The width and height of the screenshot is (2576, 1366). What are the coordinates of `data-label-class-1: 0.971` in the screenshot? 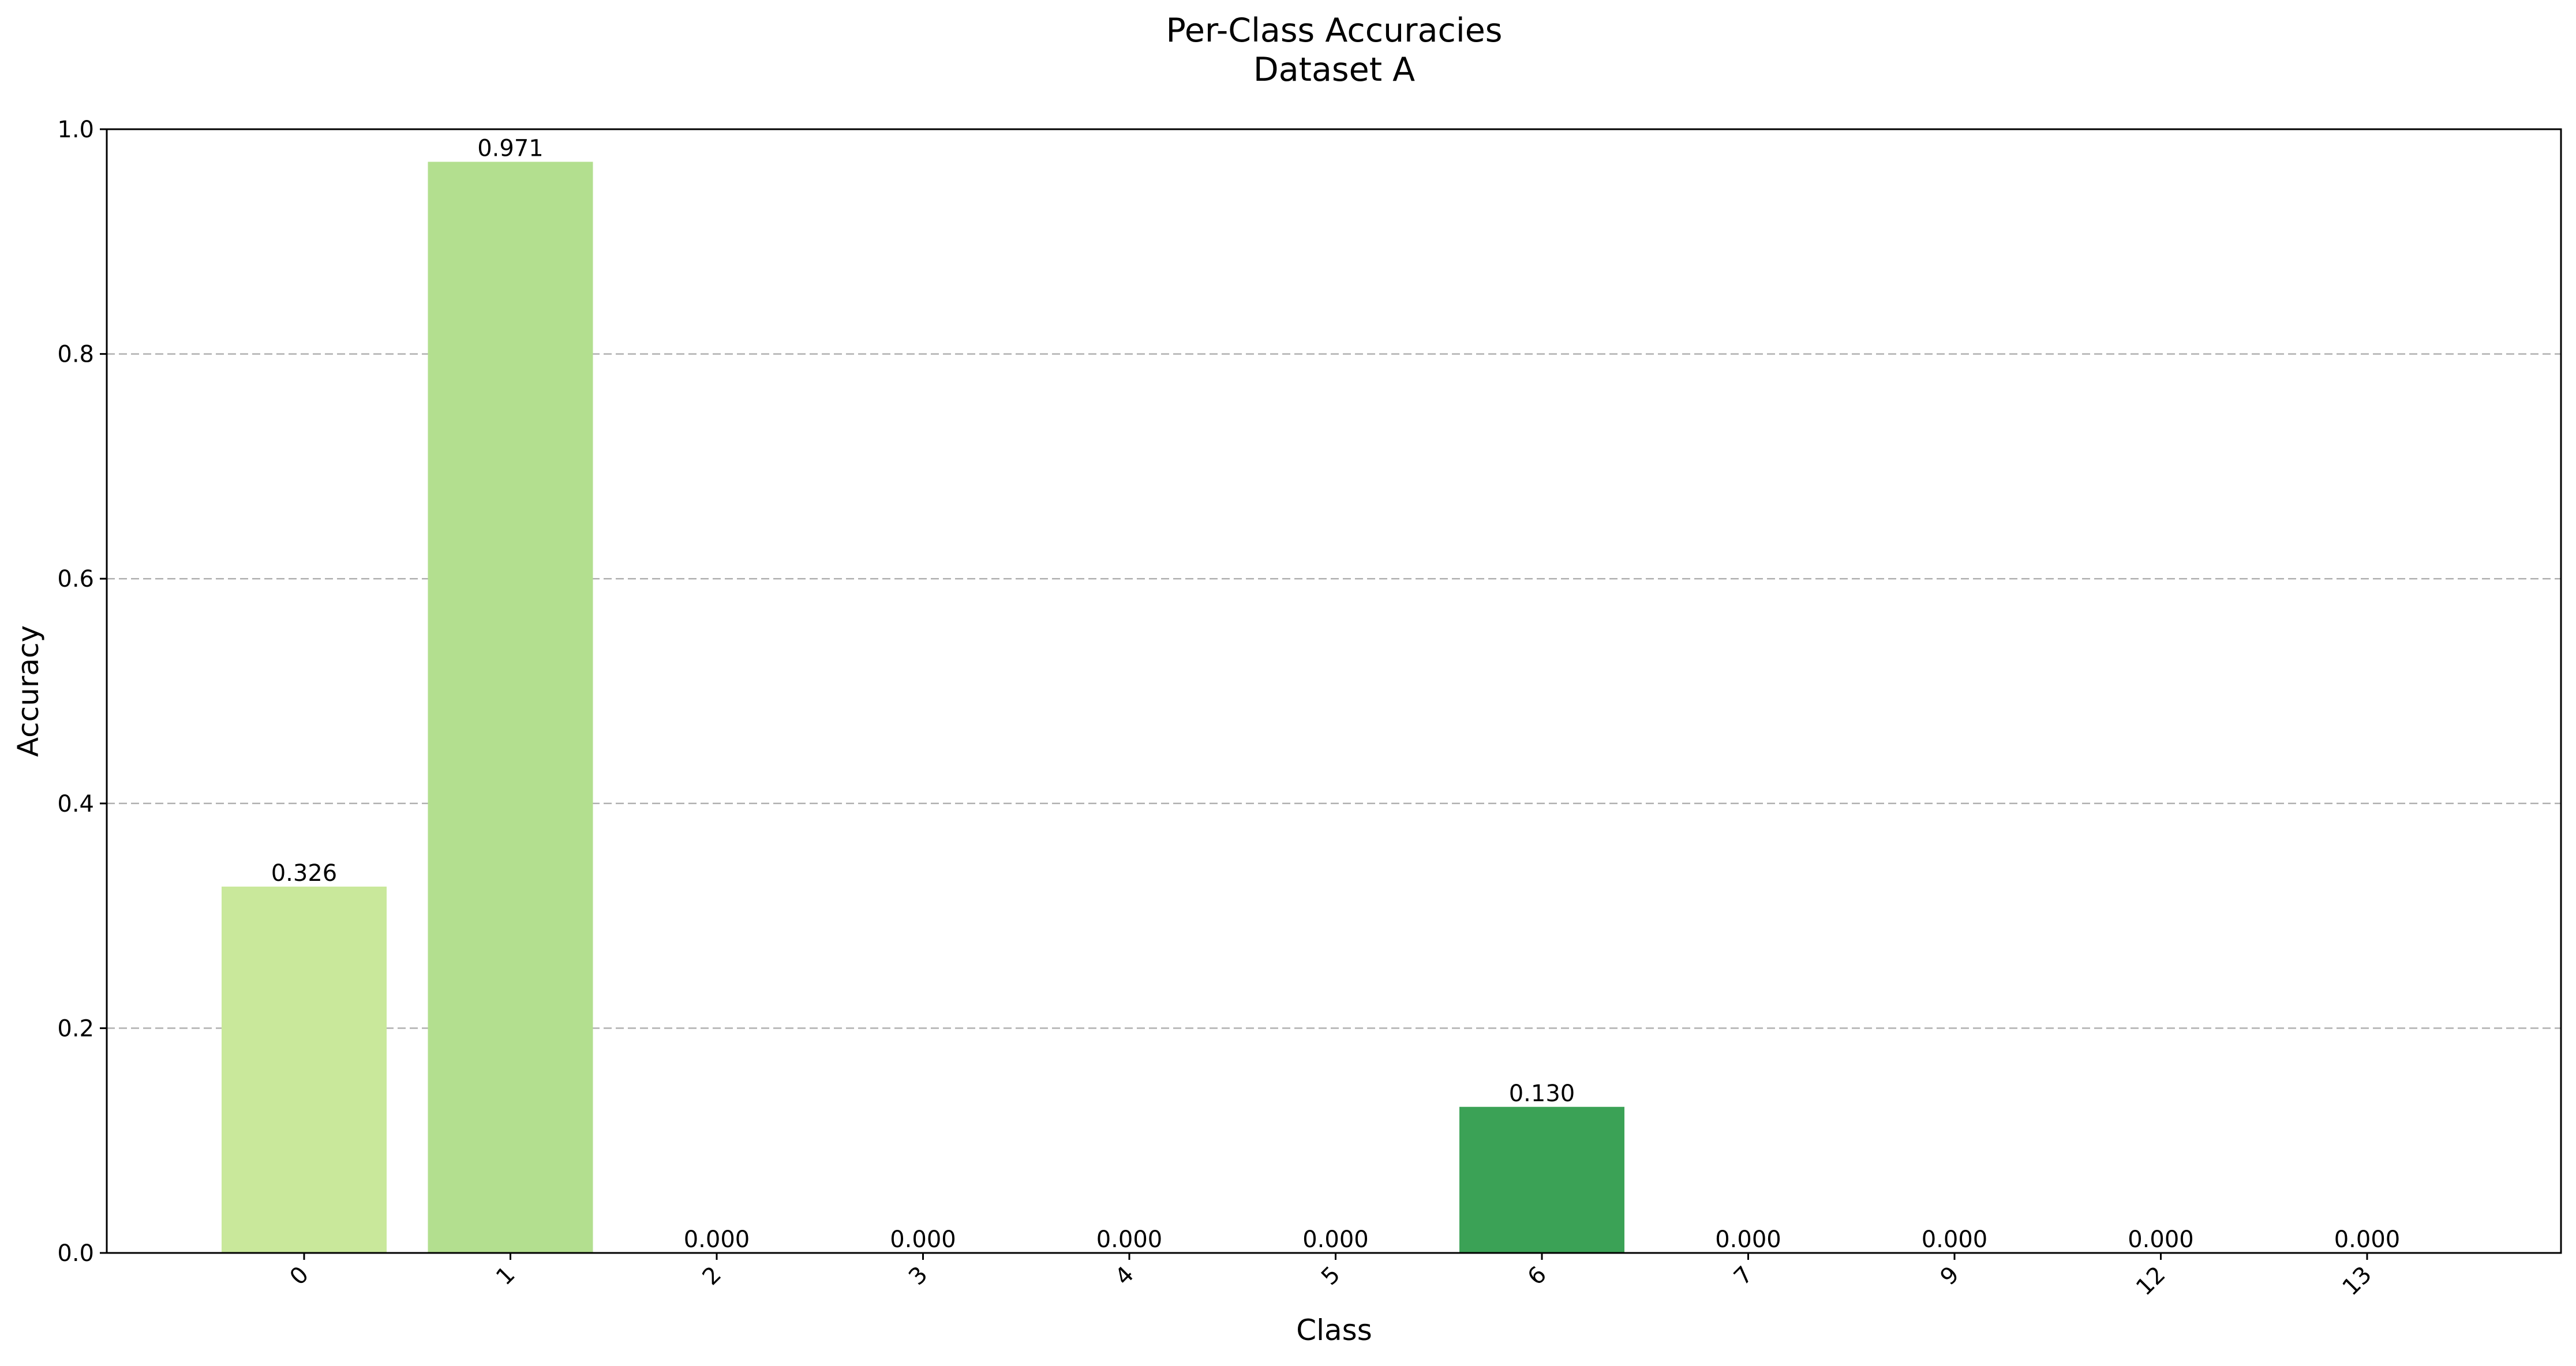 It's located at (510, 149).